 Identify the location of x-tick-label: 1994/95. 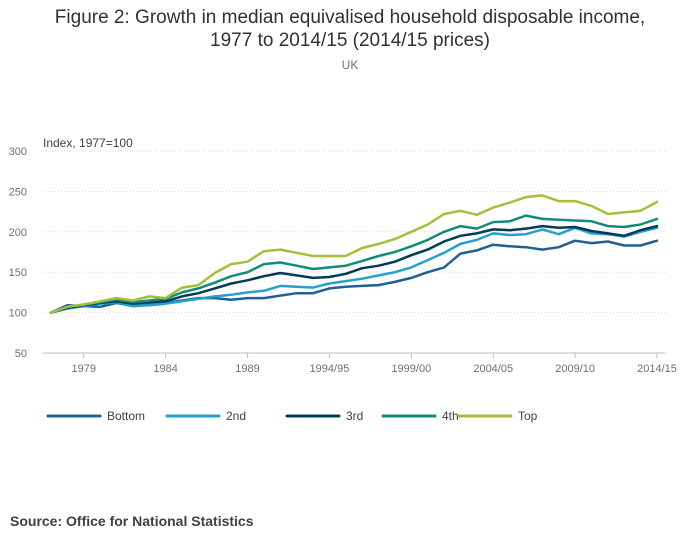
(330, 369).